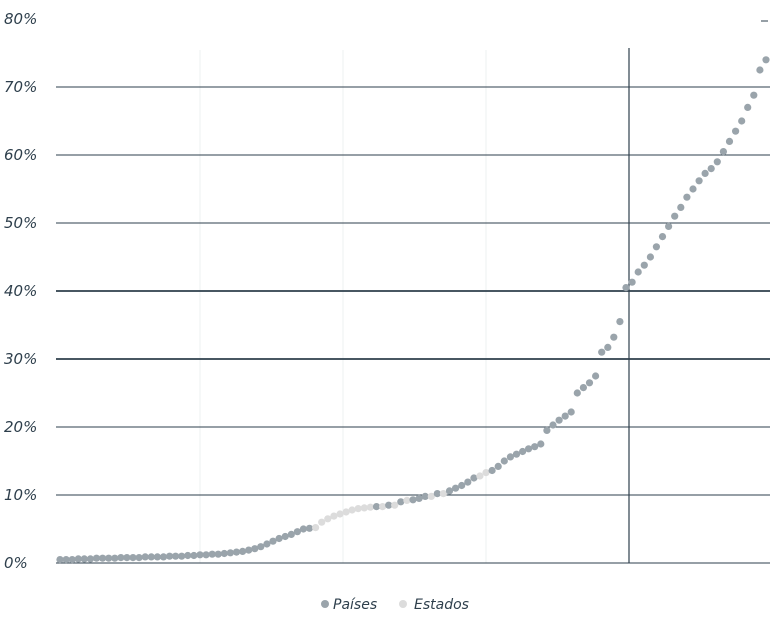  Describe the element at coordinates (20, 87) in the screenshot. I see `y-tick-label: 70%` at that location.